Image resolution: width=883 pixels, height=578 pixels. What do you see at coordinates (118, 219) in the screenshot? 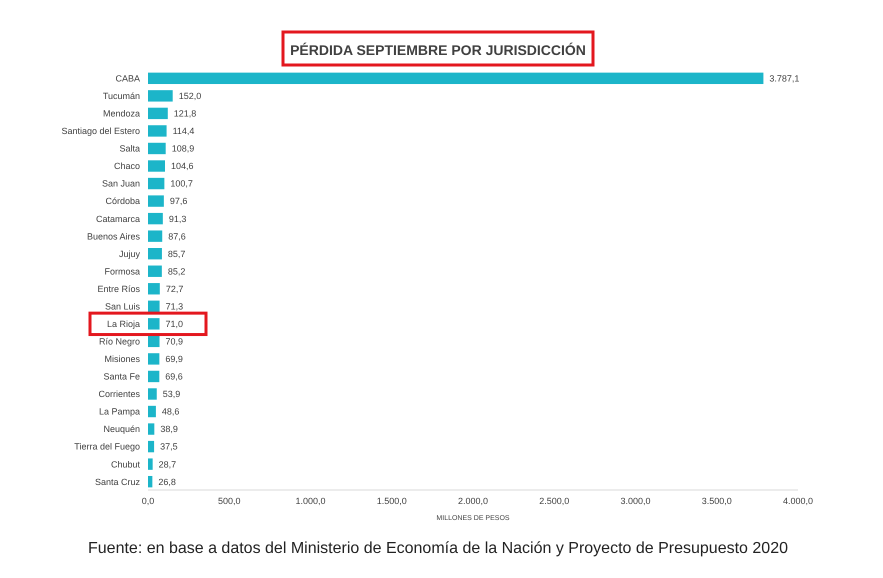
I see `y-tick-label: Catamarca` at bounding box center [118, 219].